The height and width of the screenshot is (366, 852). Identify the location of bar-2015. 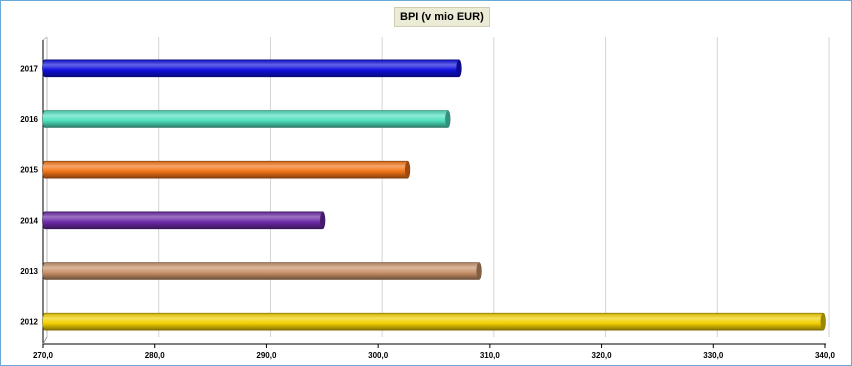
(226, 169).